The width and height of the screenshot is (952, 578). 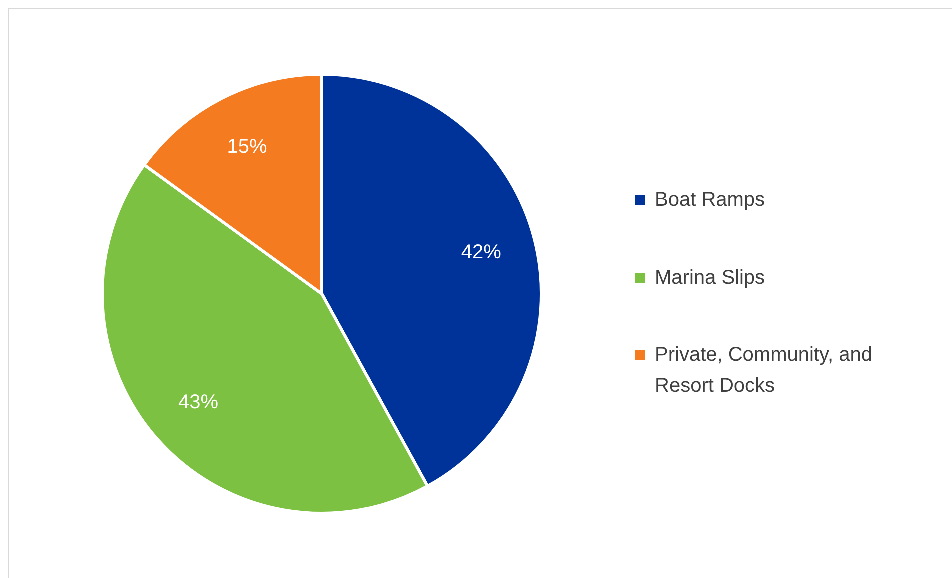 What do you see at coordinates (481, 253) in the screenshot?
I see `data-label: 42%` at bounding box center [481, 253].